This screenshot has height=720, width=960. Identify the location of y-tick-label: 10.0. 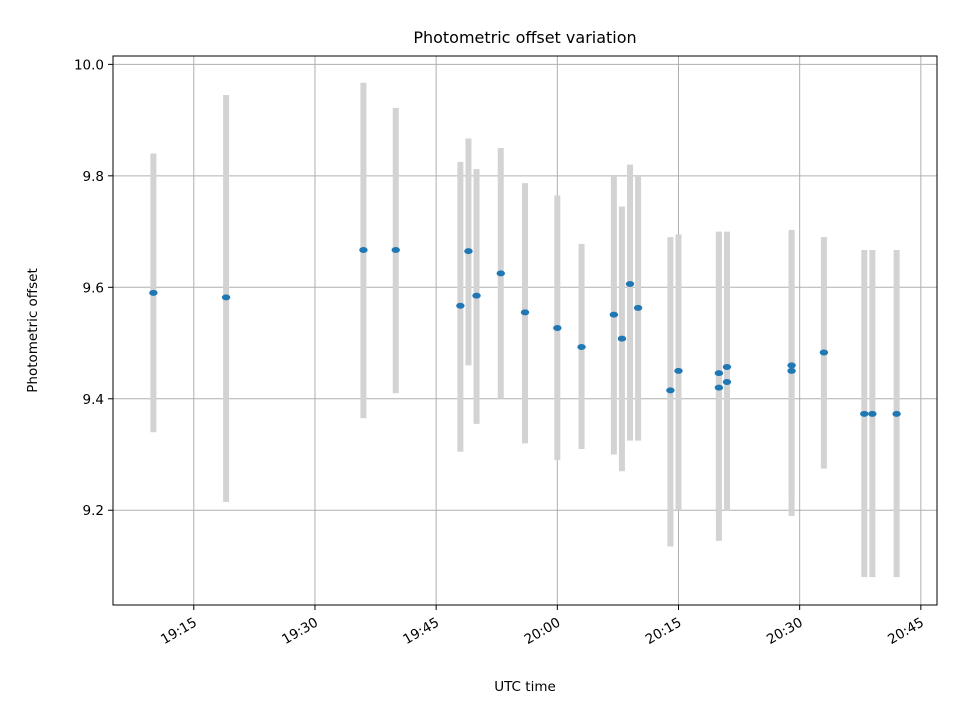
(89, 65).